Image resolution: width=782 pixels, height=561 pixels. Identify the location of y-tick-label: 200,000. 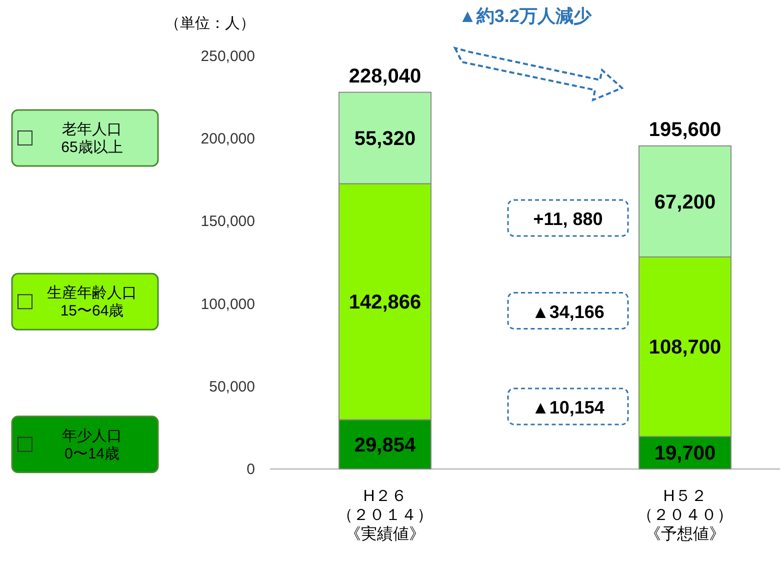
(227, 139).